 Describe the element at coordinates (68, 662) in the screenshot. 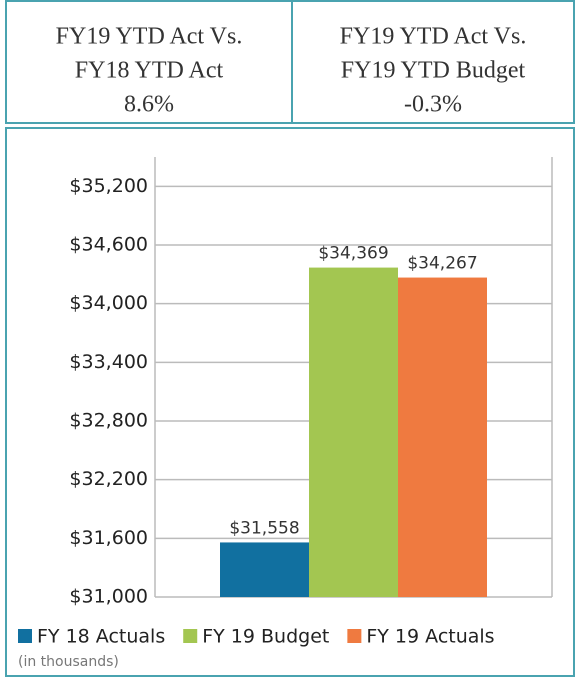

I see `note: (in thousands)` at that location.